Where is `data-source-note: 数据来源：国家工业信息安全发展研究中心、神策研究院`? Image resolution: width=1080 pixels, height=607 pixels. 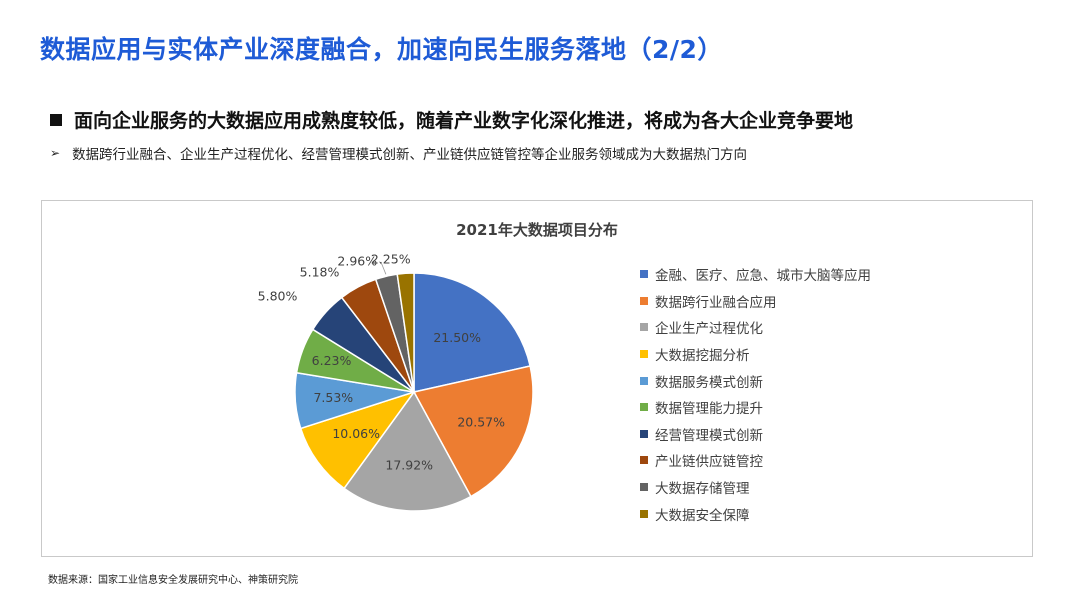
data-source-note: 数据来源：国家工业信息安全发展研究中心、神策研究院 is located at coordinates (173, 580).